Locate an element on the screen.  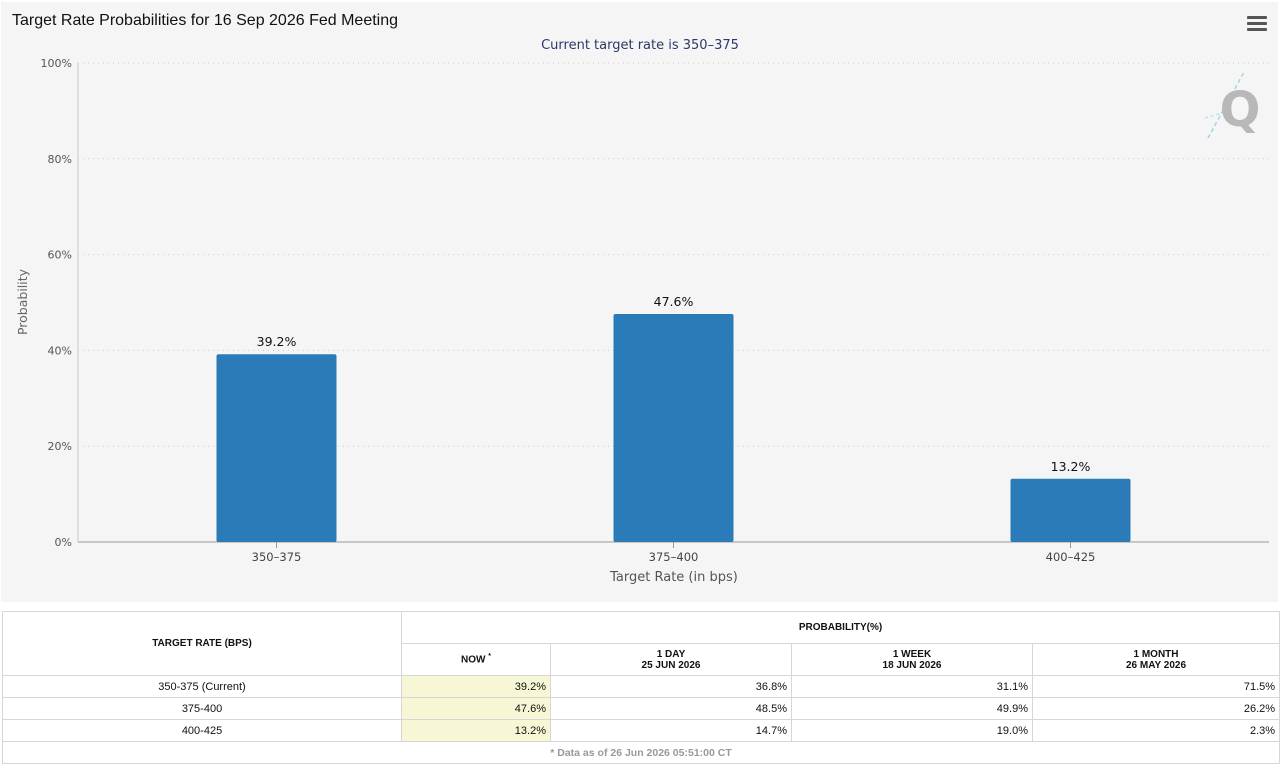
header-target-rate: TARGET RATE (BPS) is located at coordinates (202, 643).